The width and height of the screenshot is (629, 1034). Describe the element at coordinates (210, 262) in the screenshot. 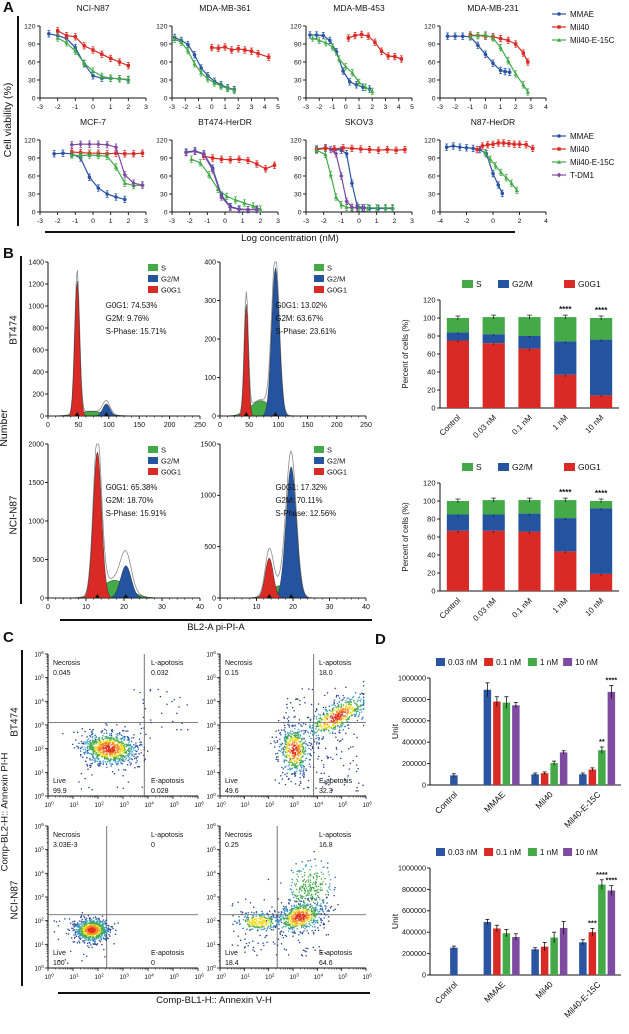

I see `svg-text: 400` at that location.